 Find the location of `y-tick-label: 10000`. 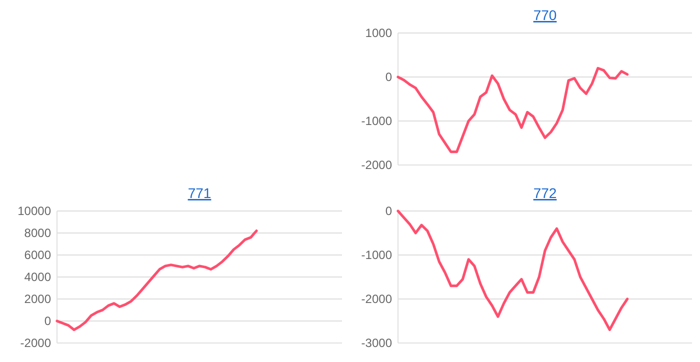

y-tick-label: 10000 is located at coordinates (35, 211).